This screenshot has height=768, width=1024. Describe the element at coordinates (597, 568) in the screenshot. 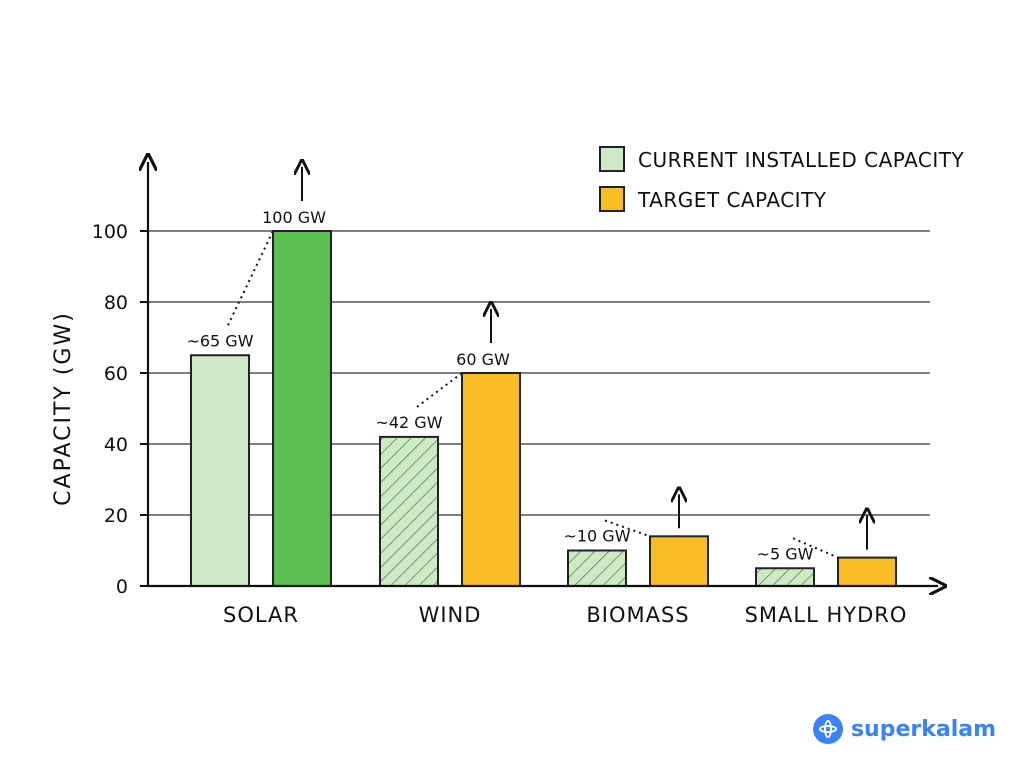

I see `bar-current-biomass` at that location.